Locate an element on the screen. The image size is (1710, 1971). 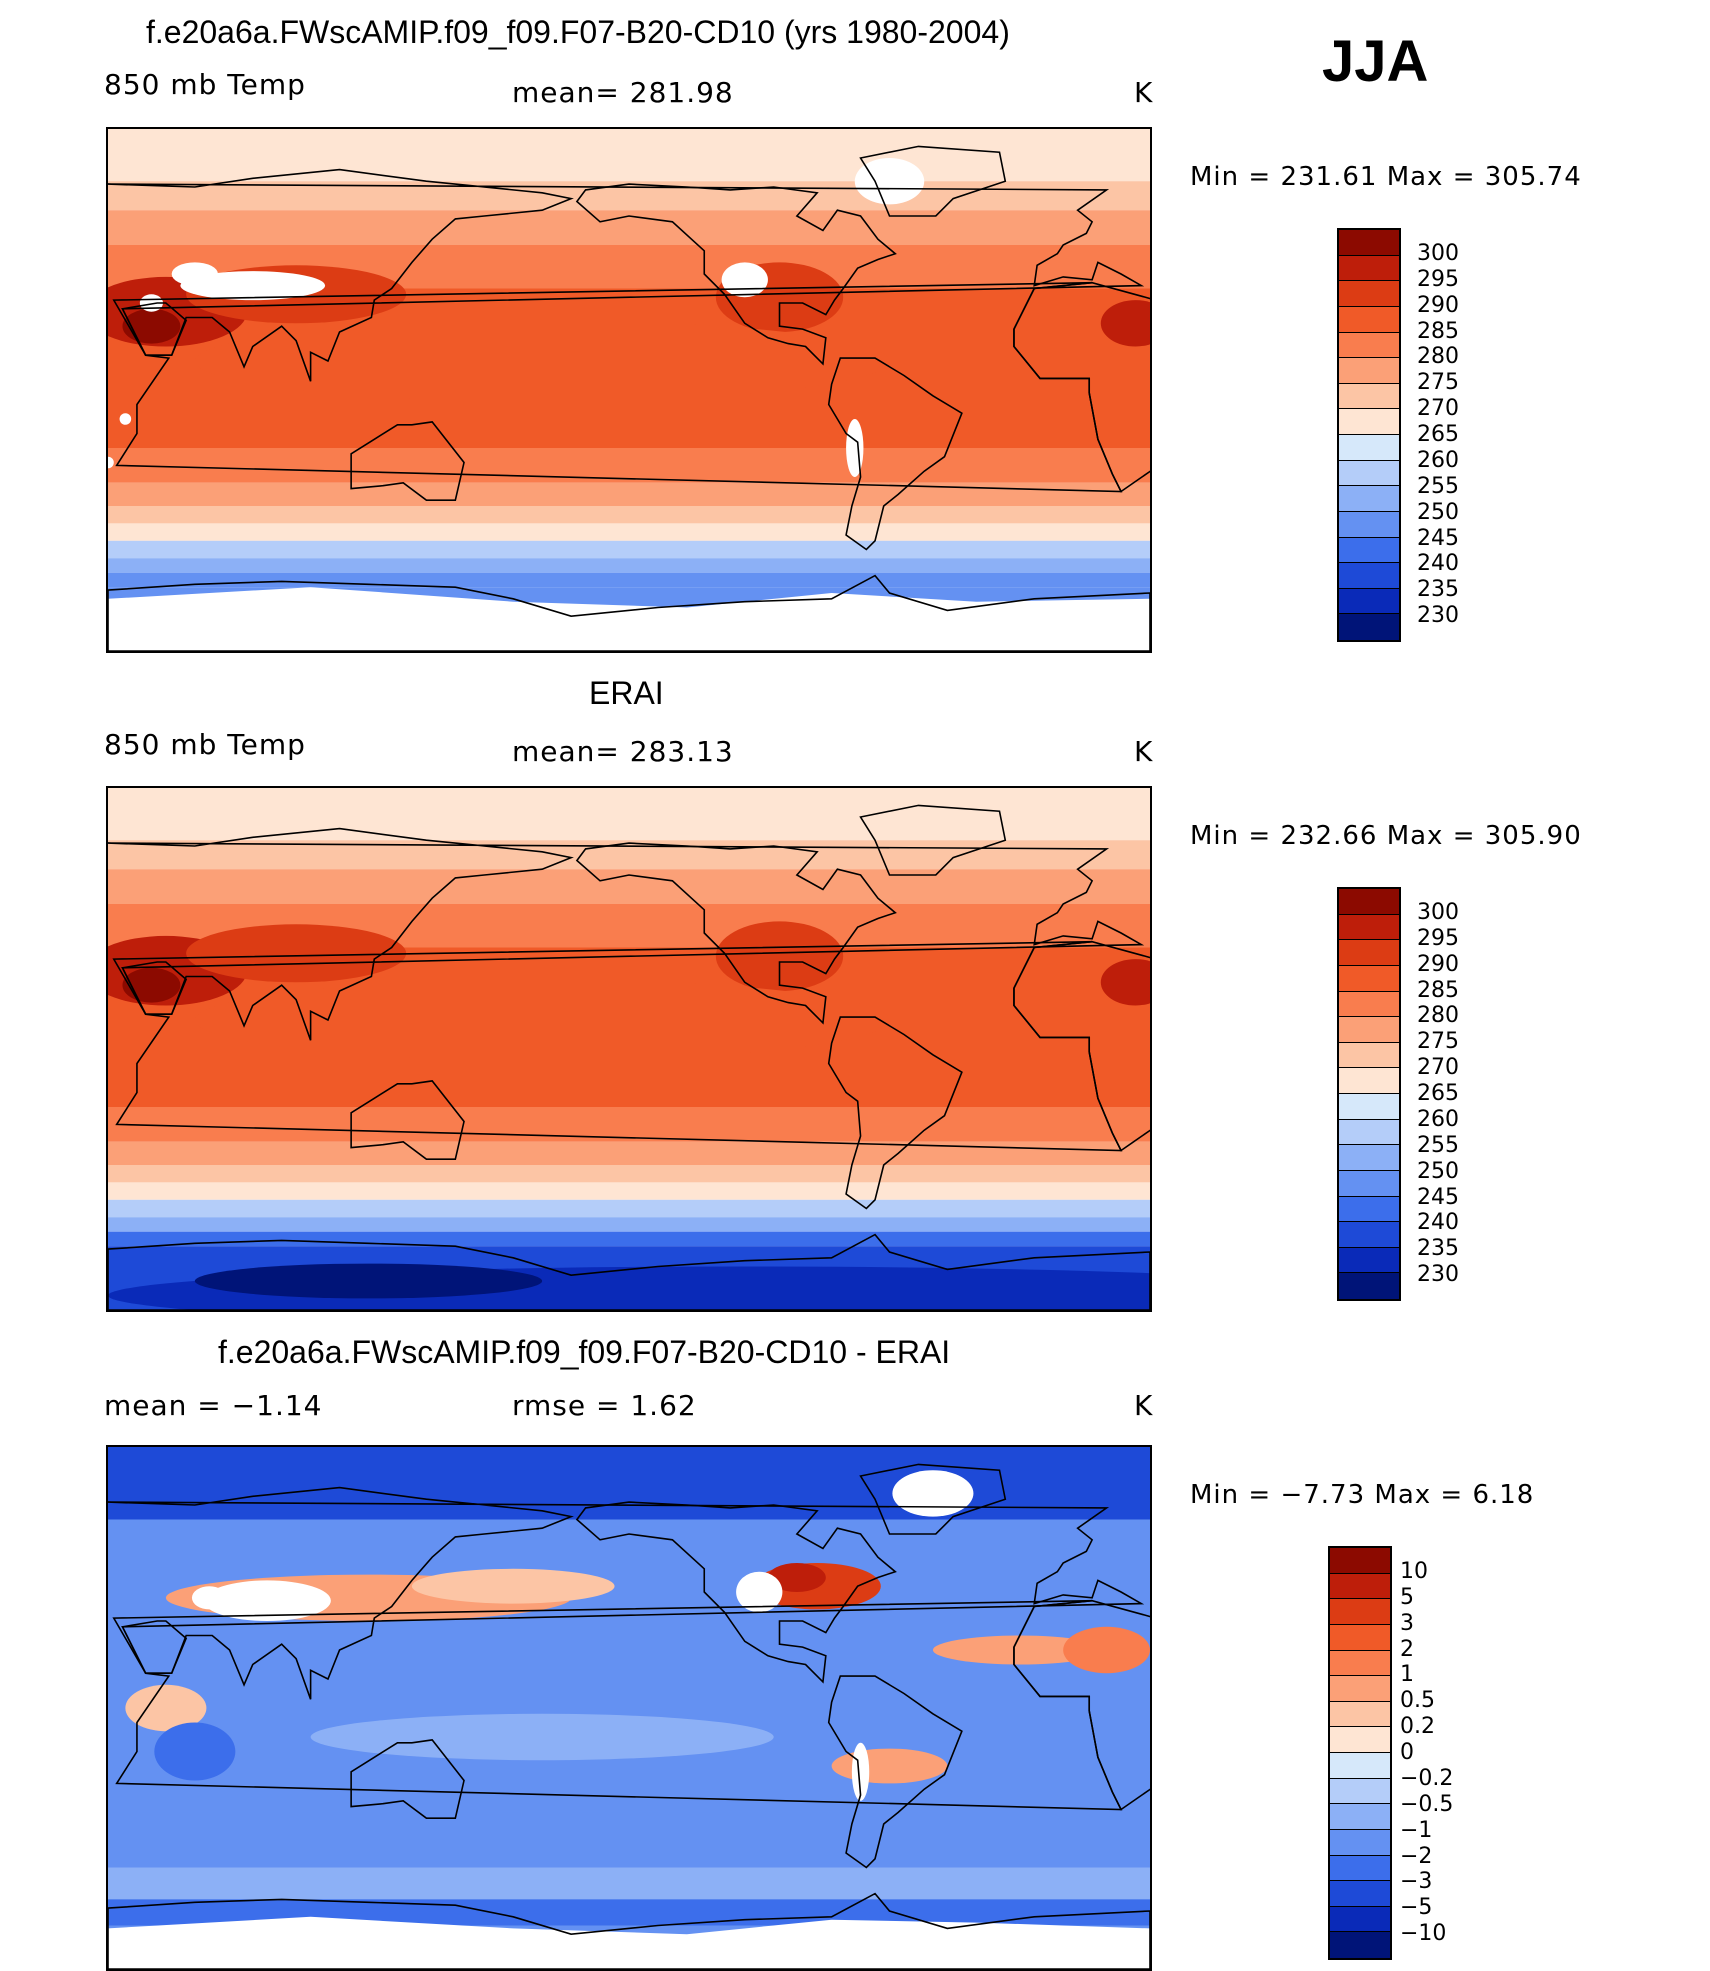
colorbar-tick-label: −5 is located at coordinates (1416, 1908).